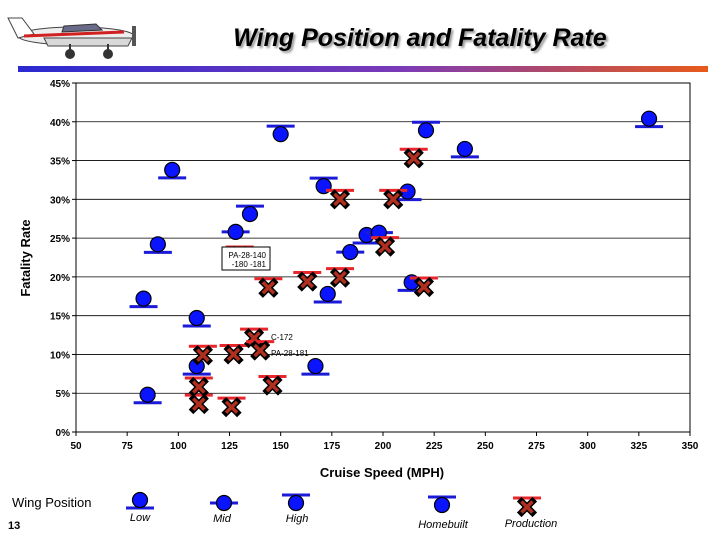 This screenshot has height=540, width=720. What do you see at coordinates (140, 500) in the screenshot?
I see `legend-low-marker` at bounding box center [140, 500].